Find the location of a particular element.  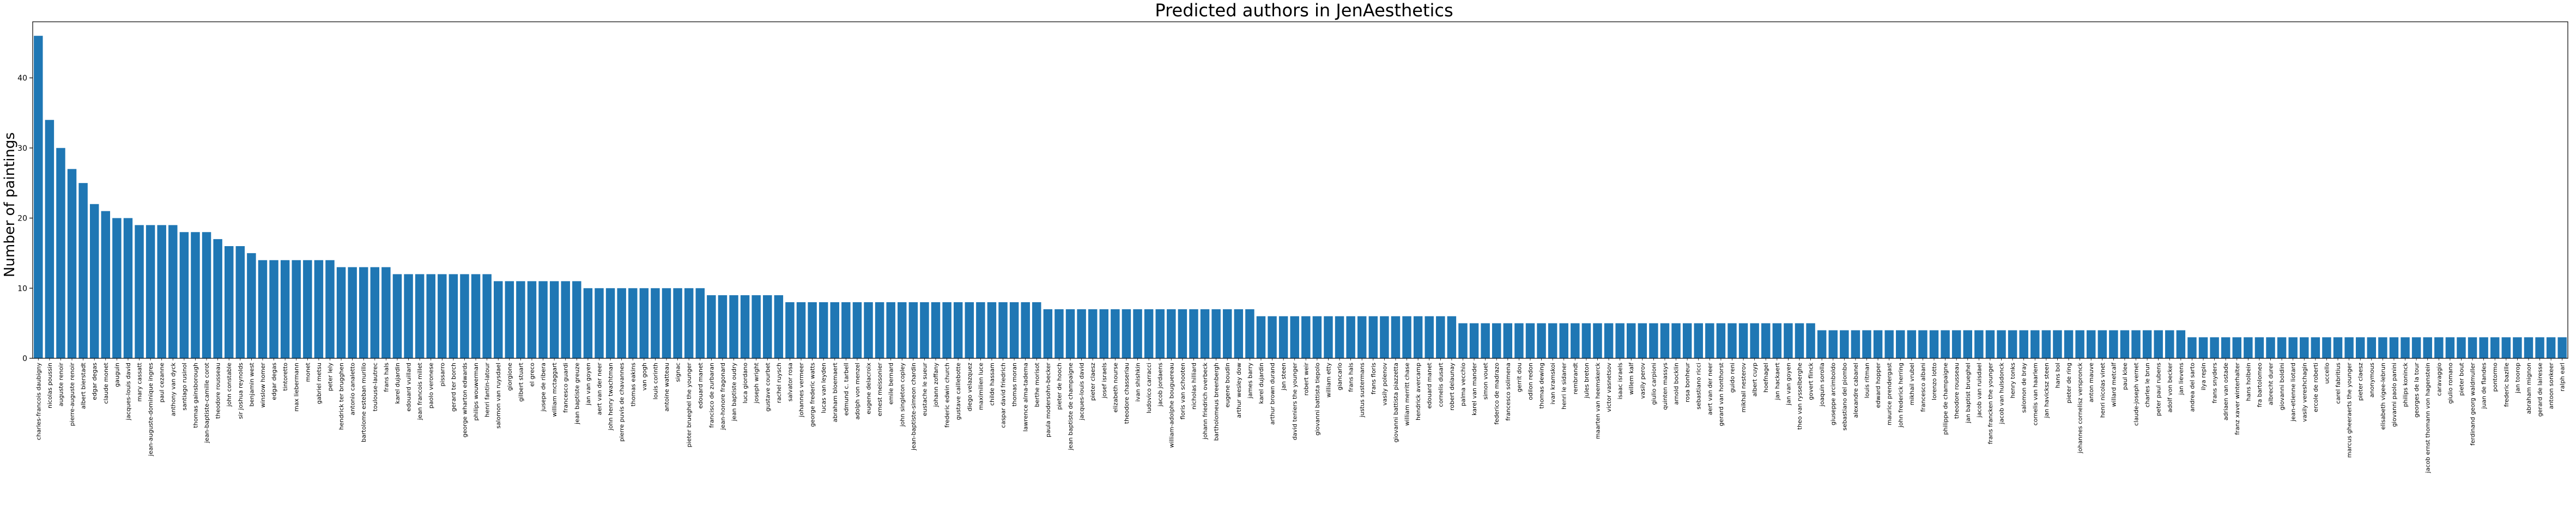

x-tick-label: salvator rosa is located at coordinates (790, 382).